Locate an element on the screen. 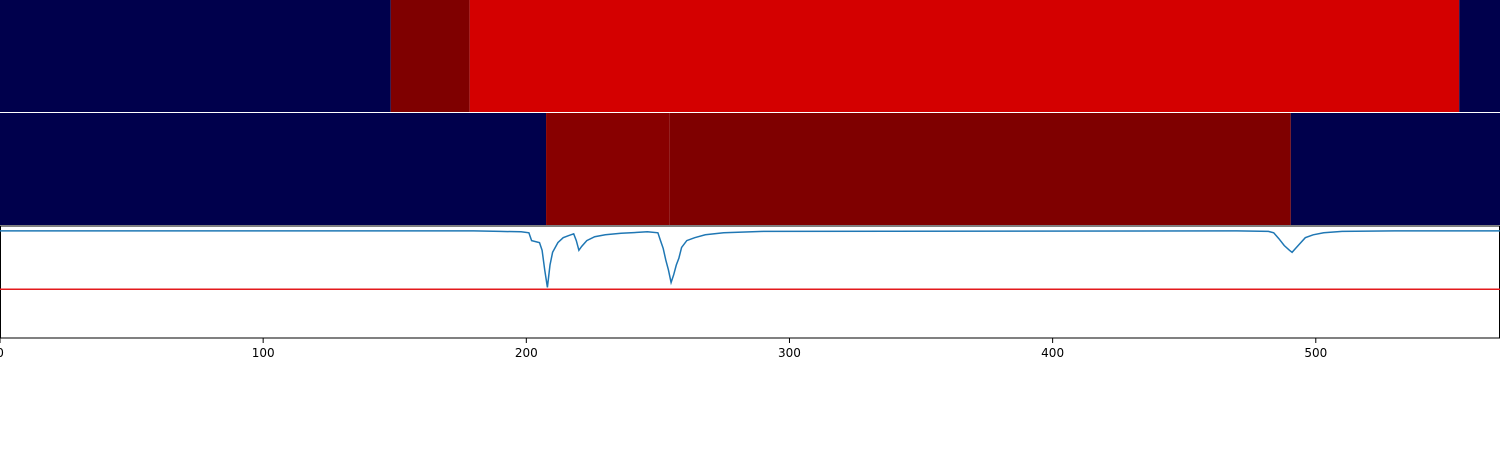 This screenshot has width=1500, height=450. heatmap-cell-r2-s2 is located at coordinates (608, 169).